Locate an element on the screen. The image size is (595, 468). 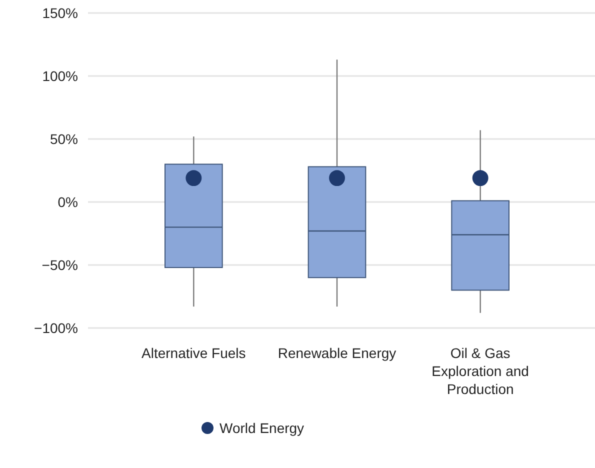
y-tick-label: 150% is located at coordinates (60, 12).